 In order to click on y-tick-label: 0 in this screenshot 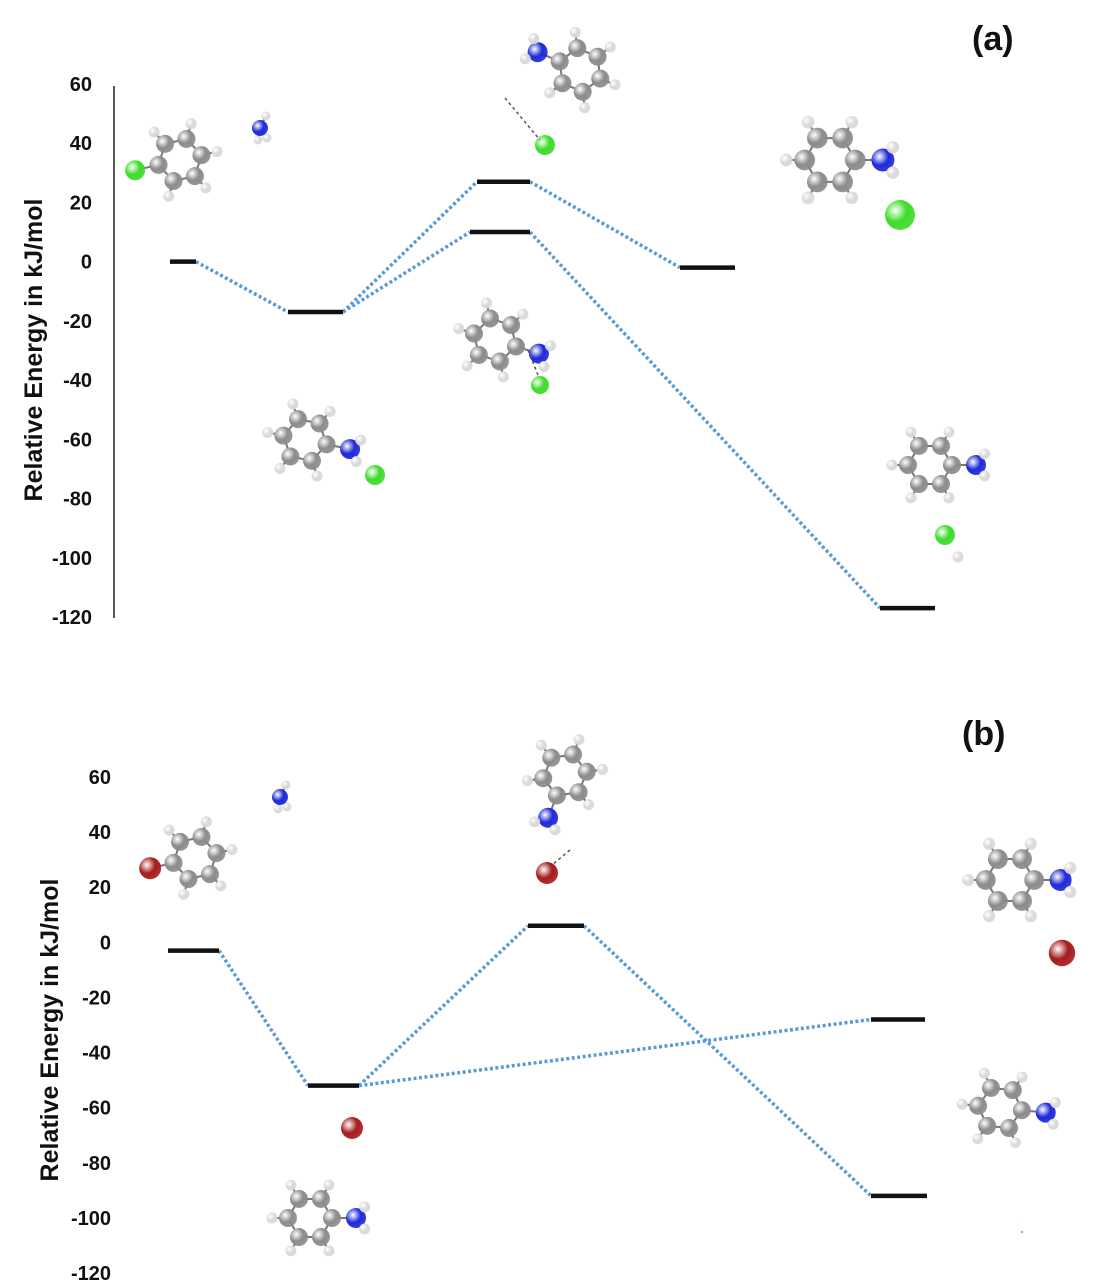, I will do `click(86, 263)`.